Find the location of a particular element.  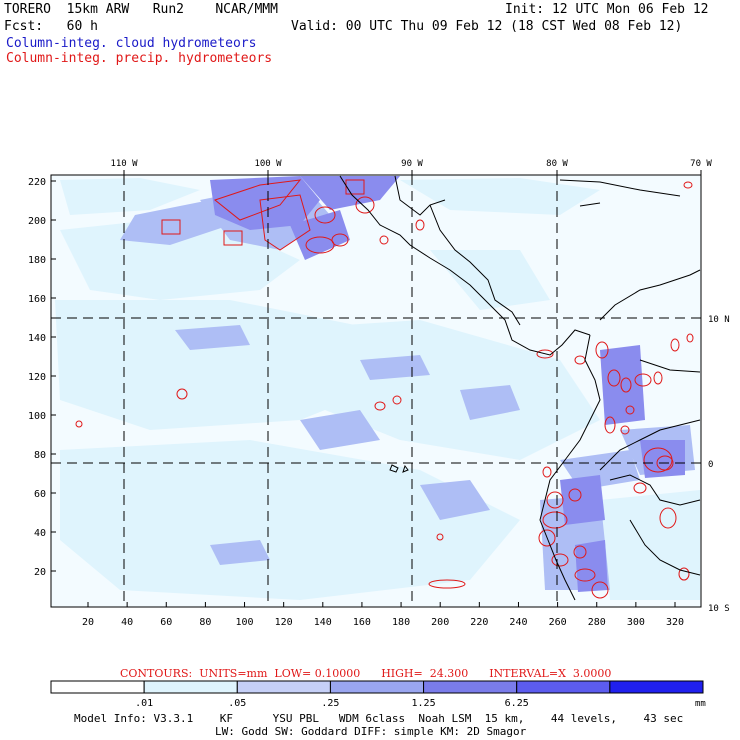

x-tick-label: 180 is located at coordinates (401, 622).